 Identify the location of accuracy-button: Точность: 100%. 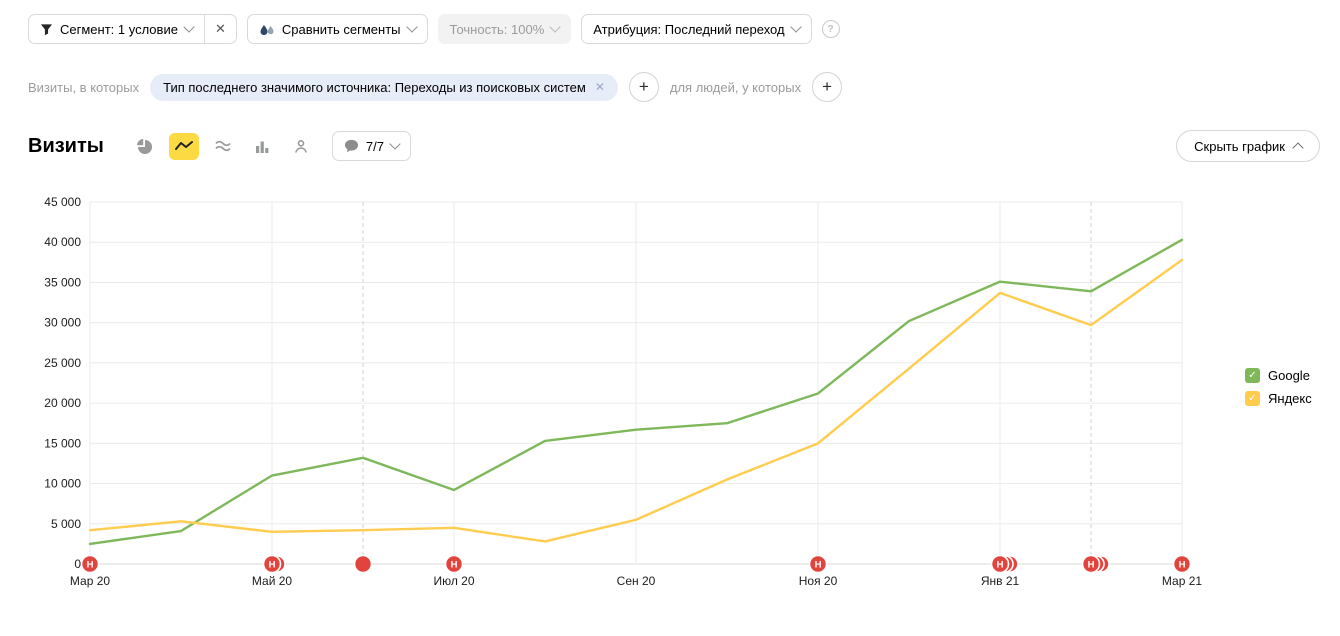
(504, 29).